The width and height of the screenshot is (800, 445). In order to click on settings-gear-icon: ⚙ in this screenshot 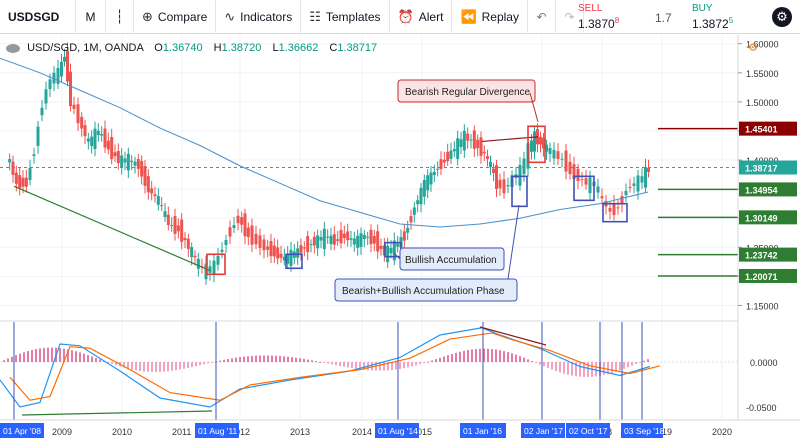, I will do `click(782, 17)`.